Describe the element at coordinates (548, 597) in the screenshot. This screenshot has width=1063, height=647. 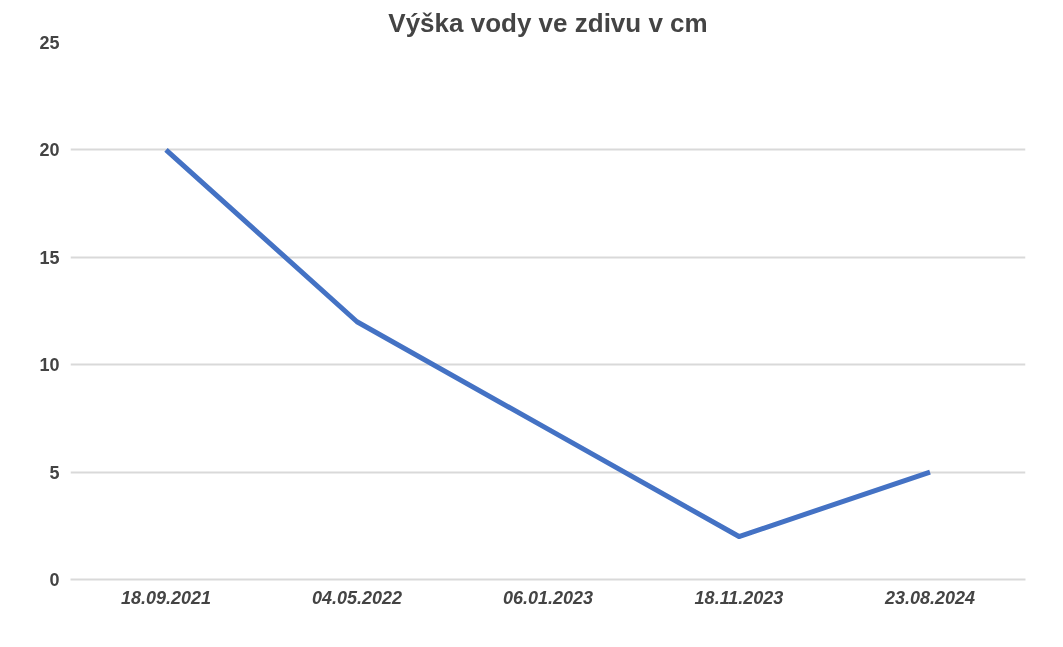
I see `x-tick-label: 06.01.2023` at that location.